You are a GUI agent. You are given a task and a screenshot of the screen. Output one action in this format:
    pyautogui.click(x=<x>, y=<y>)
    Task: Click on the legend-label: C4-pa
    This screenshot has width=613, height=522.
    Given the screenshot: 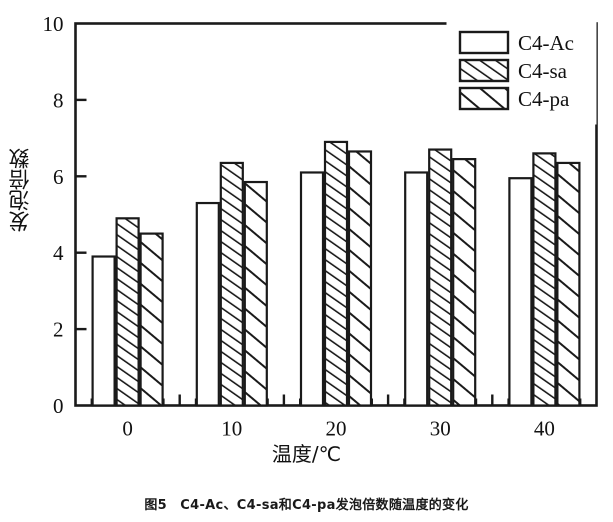 What is the action you would take?
    pyautogui.click(x=544, y=99)
    